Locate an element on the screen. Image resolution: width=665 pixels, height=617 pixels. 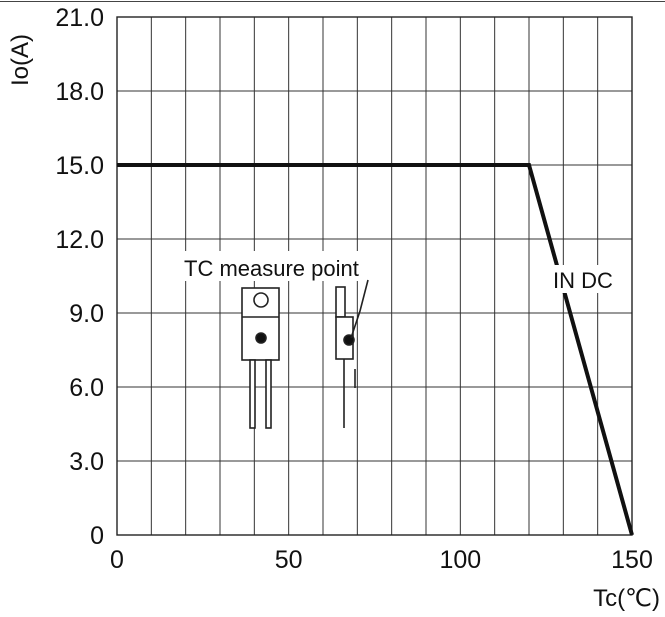
x-tick-labels: 0 50 100 150 is located at coordinates (381, 560).